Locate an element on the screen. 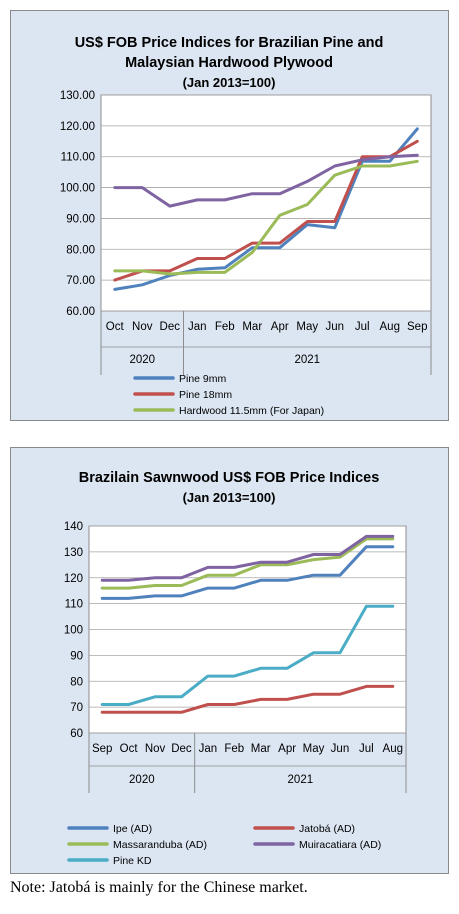 This screenshot has width=459, height=914. legend-label: Pine 9mm is located at coordinates (203, 379).